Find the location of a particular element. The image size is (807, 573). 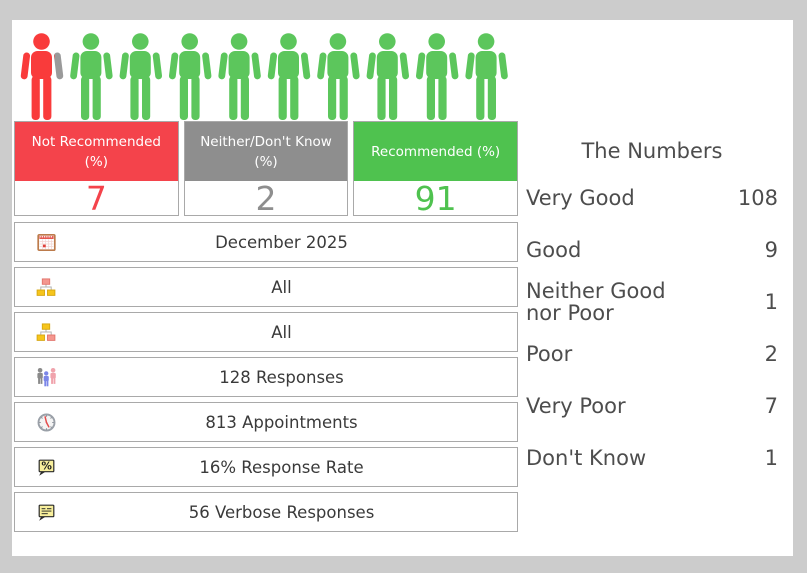

numbers-label: Neither Good nor Poor is located at coordinates (596, 302).